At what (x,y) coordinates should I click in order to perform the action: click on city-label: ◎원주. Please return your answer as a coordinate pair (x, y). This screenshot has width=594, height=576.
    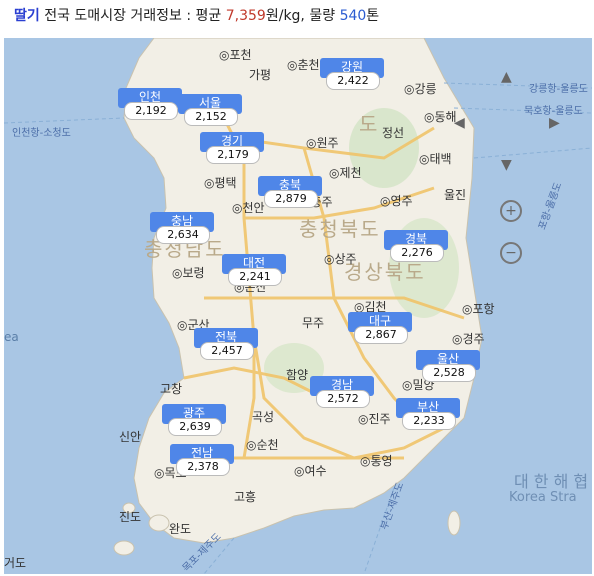
    Looking at the image, I should click on (322, 143).